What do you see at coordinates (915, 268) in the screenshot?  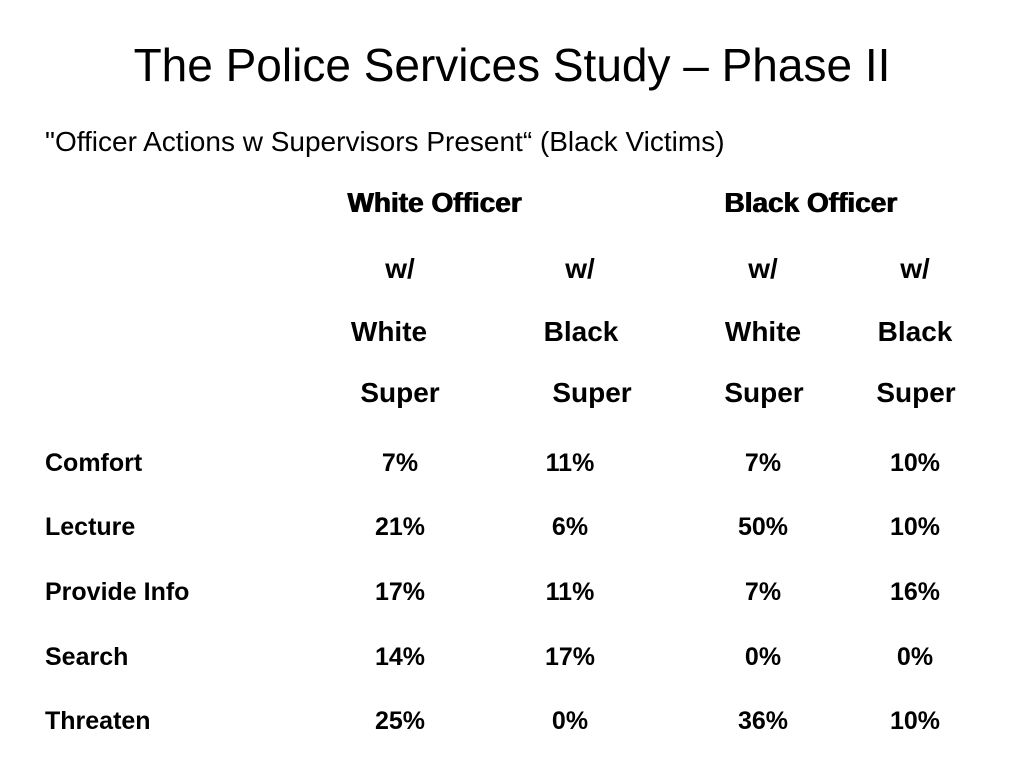 I see `col-header-4-line1: w/` at bounding box center [915, 268].